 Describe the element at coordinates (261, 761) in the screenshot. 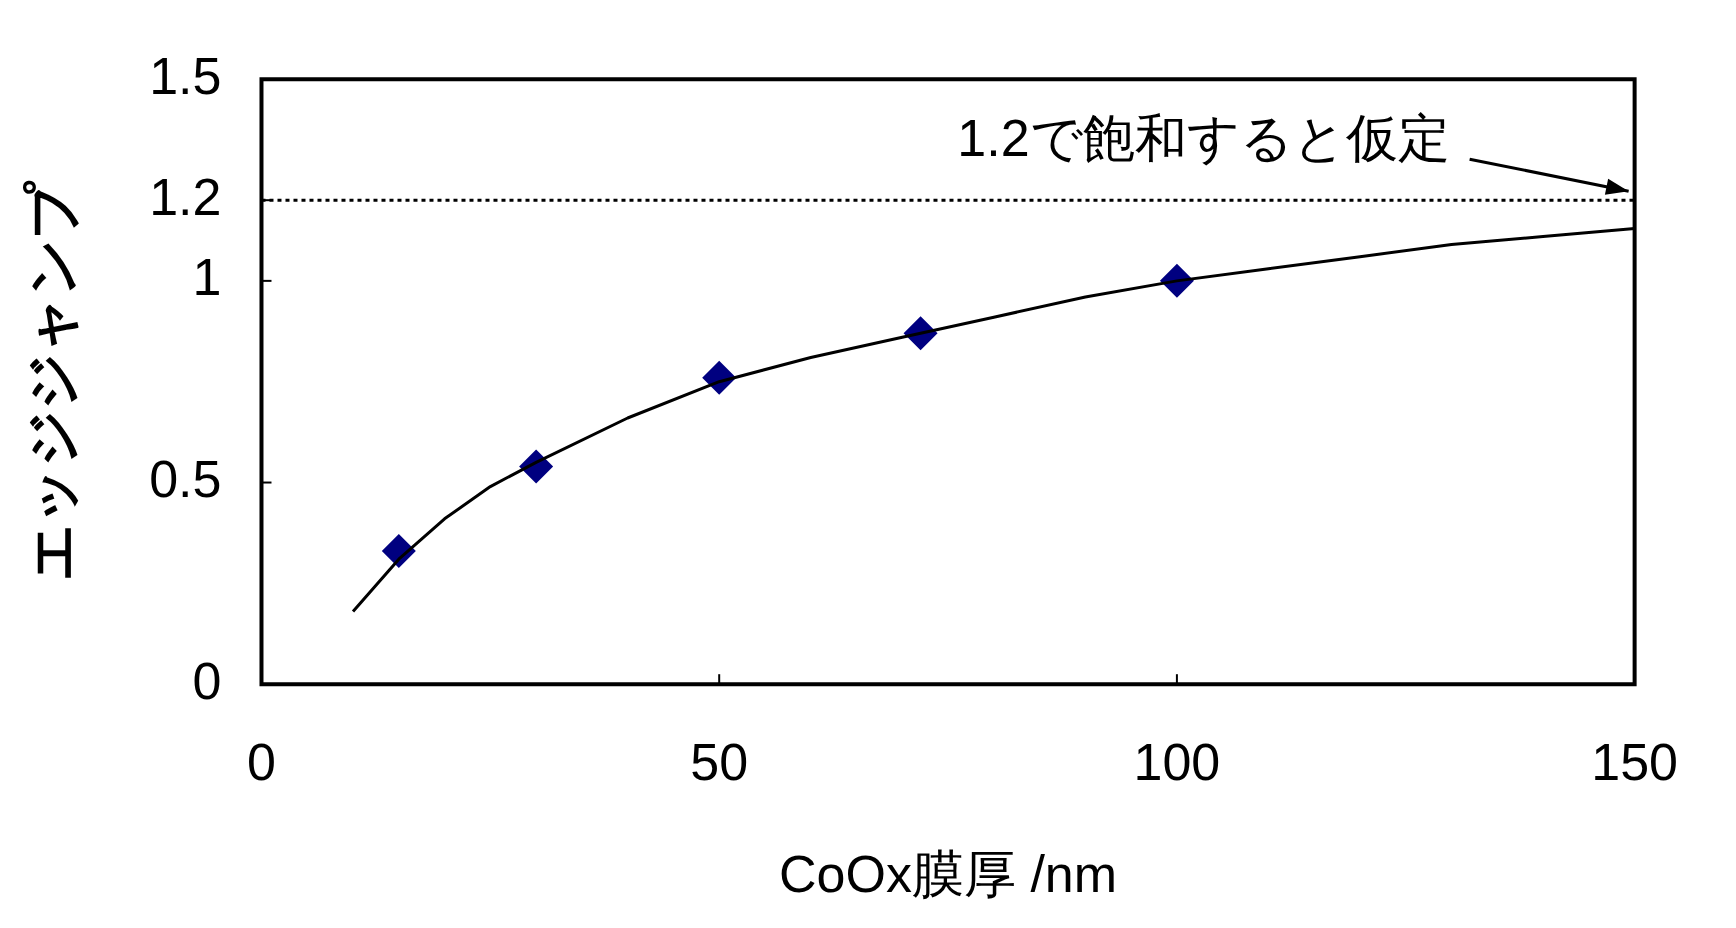

I see `x-tick-label: 0` at that location.